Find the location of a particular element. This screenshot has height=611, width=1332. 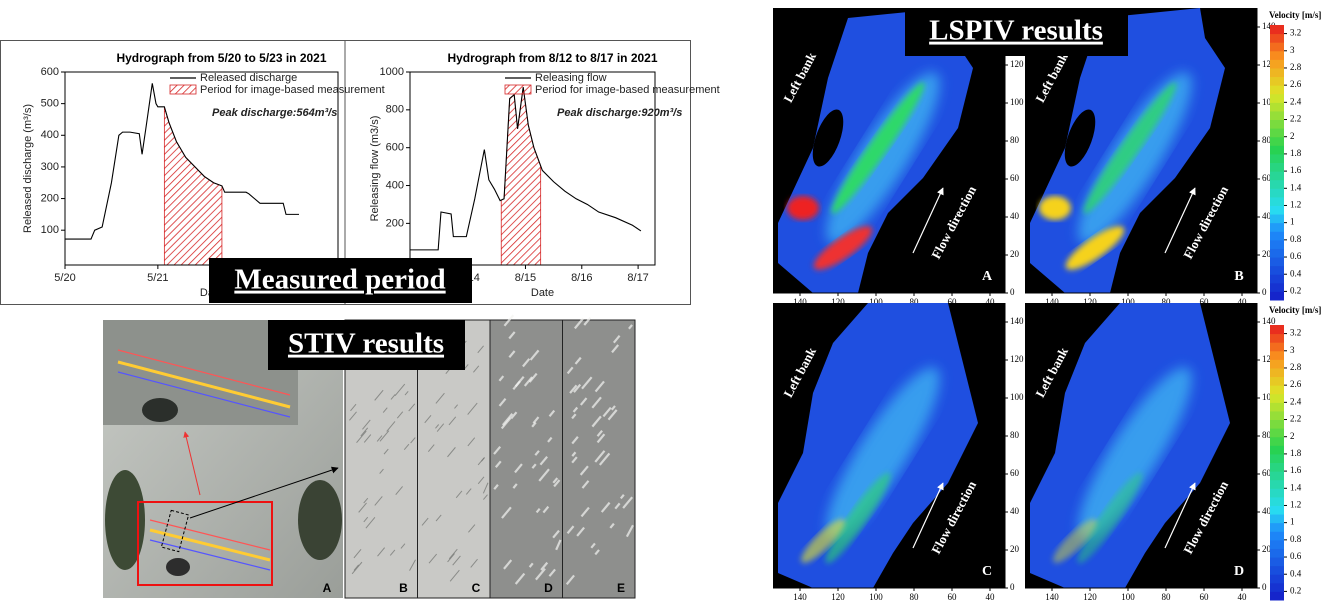

y-tick-label: 140 is located at coordinates (1017, 321).